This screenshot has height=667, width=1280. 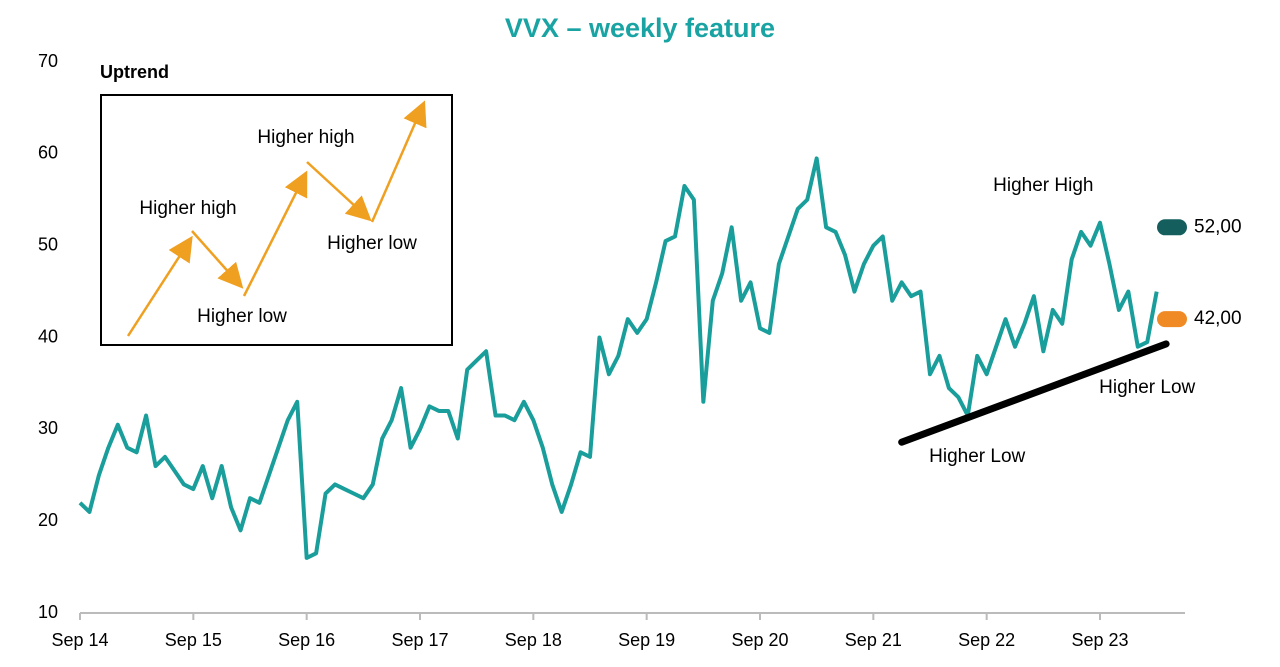 What do you see at coordinates (79, 640) in the screenshot?
I see `x-tick-label: Sep 14` at bounding box center [79, 640].